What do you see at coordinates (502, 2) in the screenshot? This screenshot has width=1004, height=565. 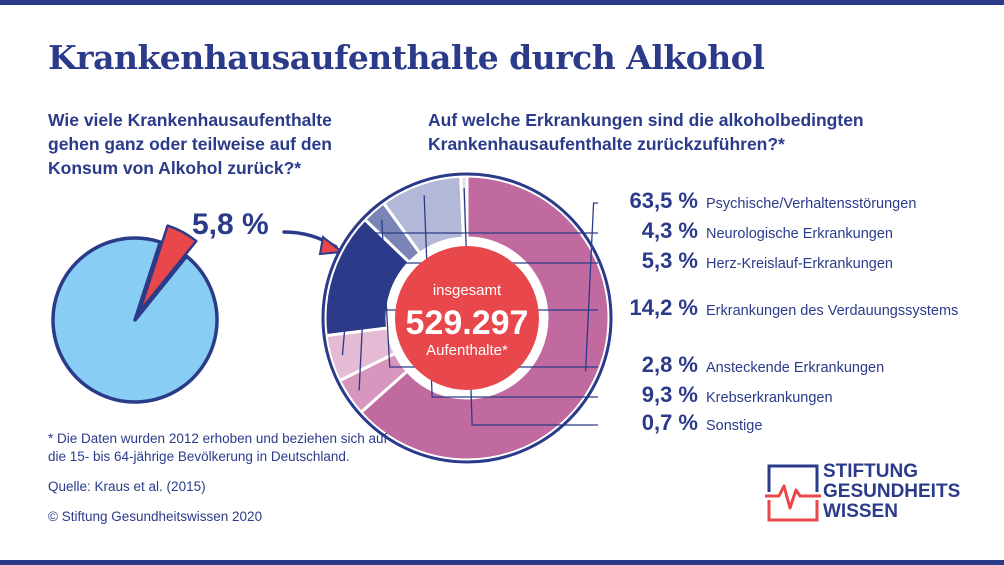 I see `top-rule` at bounding box center [502, 2].